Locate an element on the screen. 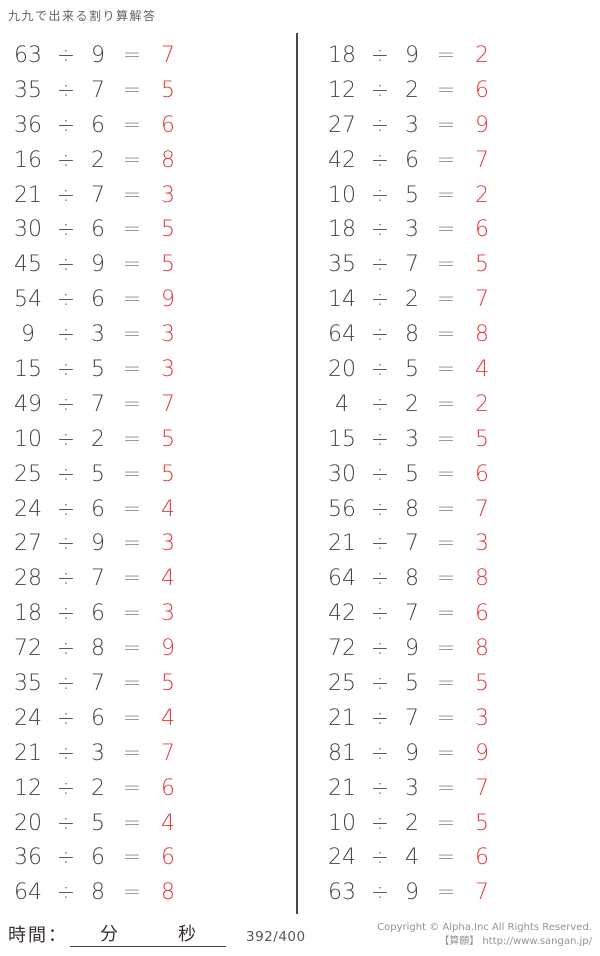 This screenshot has height=956, width=600. equation-row: 72 ÷ 8 = 9 is located at coordinates (143, 648).